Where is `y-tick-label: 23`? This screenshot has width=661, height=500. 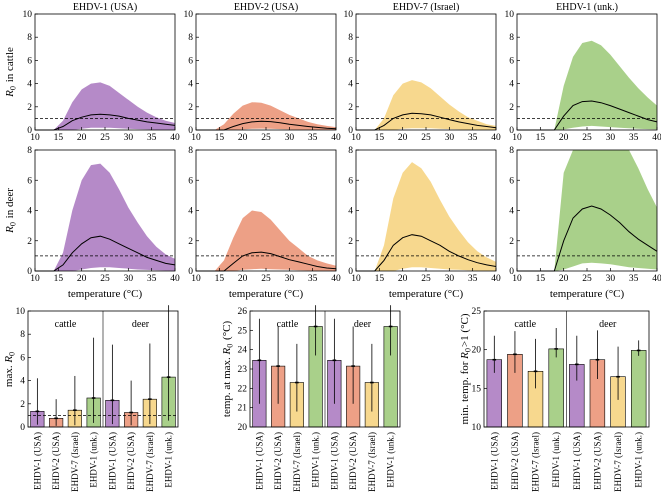 y-tick-label: 23 is located at coordinates (243, 370).